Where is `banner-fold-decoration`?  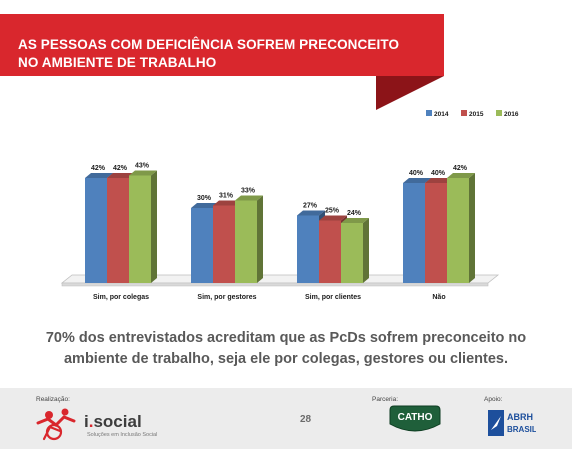 banner-fold-decoration is located at coordinates (410, 93).